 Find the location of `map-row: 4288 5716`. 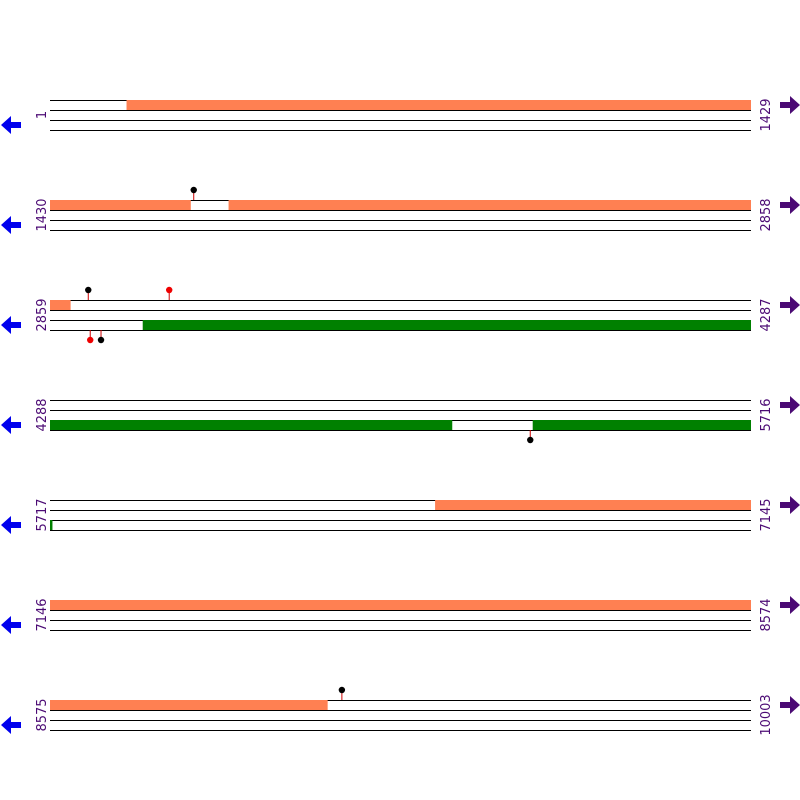

map-row: 4288 5716 is located at coordinates (400, 420).